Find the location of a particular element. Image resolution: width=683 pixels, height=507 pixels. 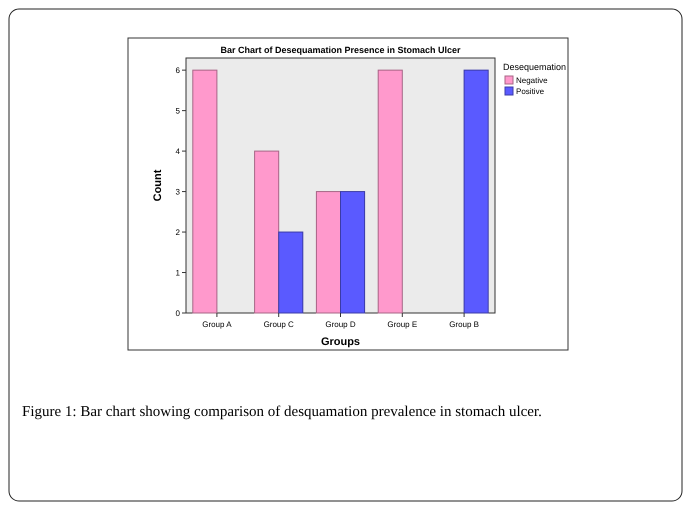

x-tick-label: Group E is located at coordinates (402, 324).